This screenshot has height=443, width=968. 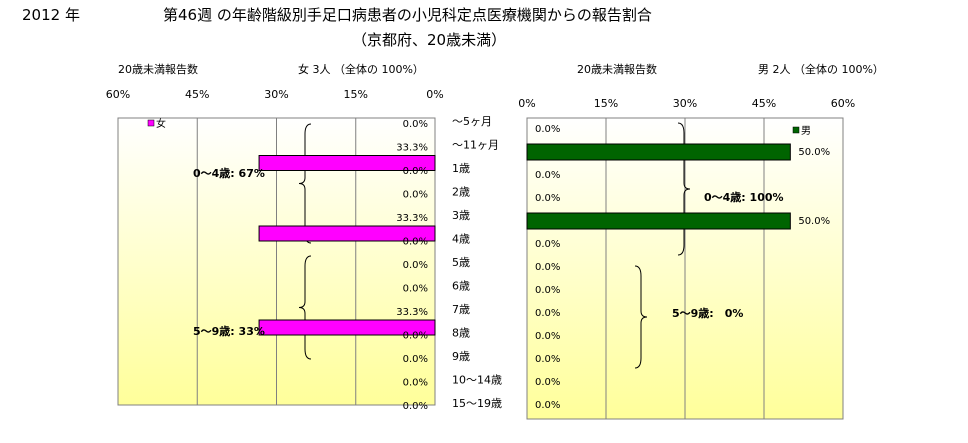 What do you see at coordinates (617, 69) in the screenshot?
I see `right-subtitle: 20歳未満報告数` at bounding box center [617, 69].